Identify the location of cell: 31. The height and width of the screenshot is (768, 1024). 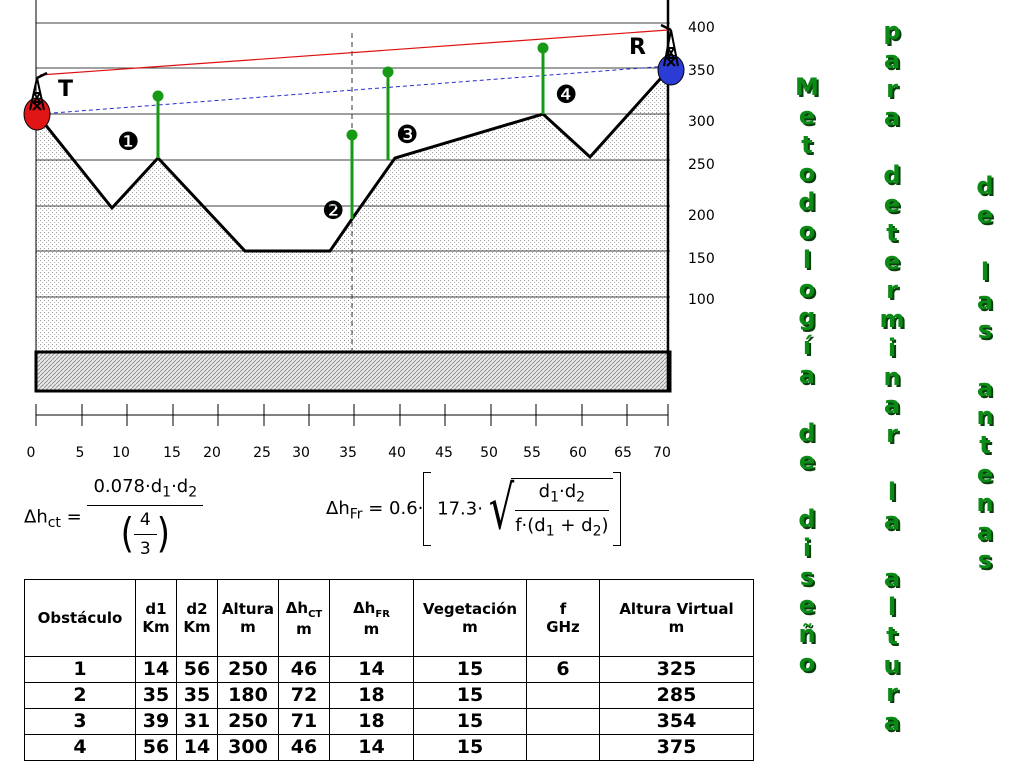
(197, 721).